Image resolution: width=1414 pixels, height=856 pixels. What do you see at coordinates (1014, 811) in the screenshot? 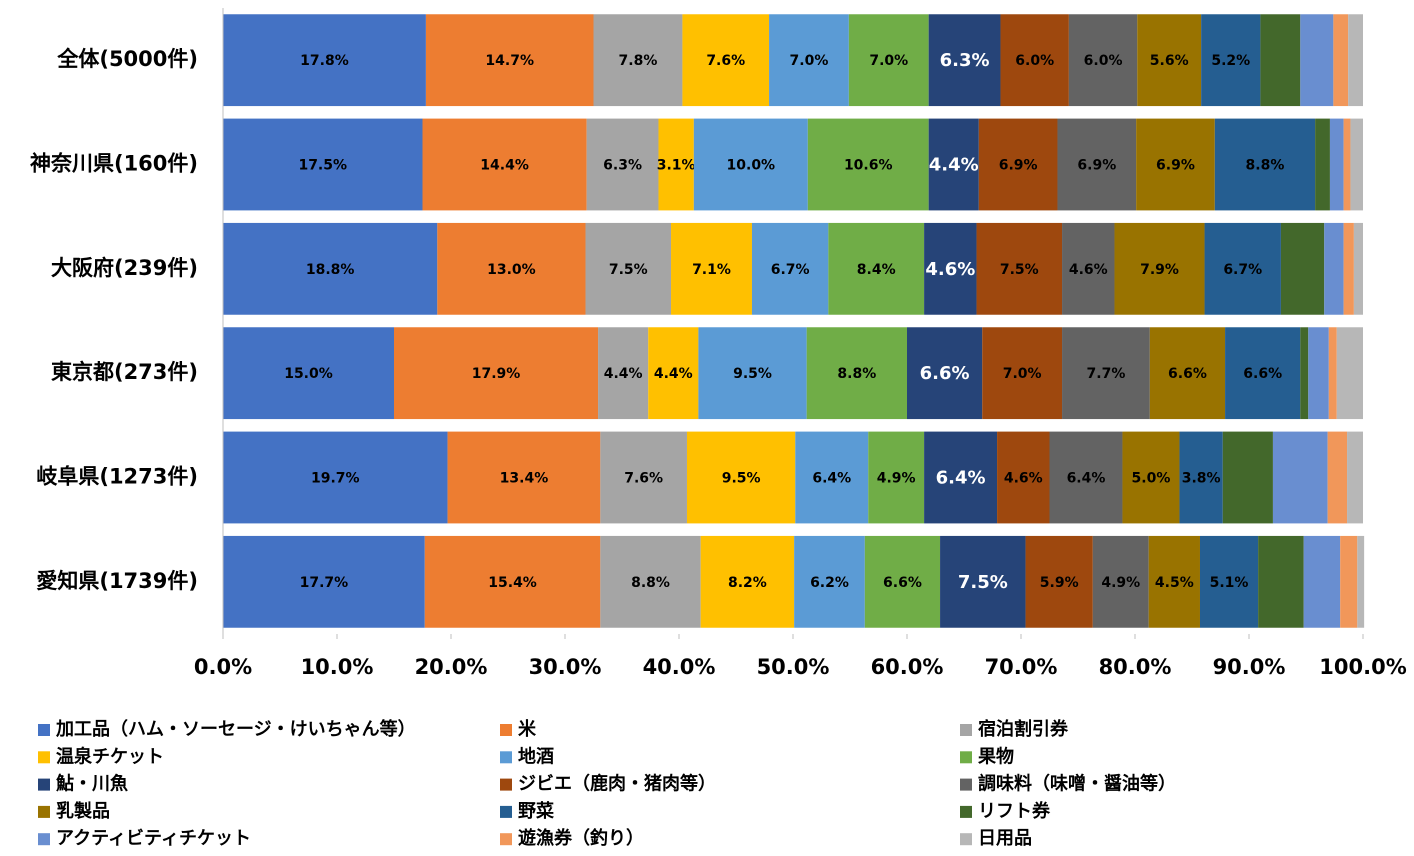
I see `legend-label: リフト券` at bounding box center [1014, 811].